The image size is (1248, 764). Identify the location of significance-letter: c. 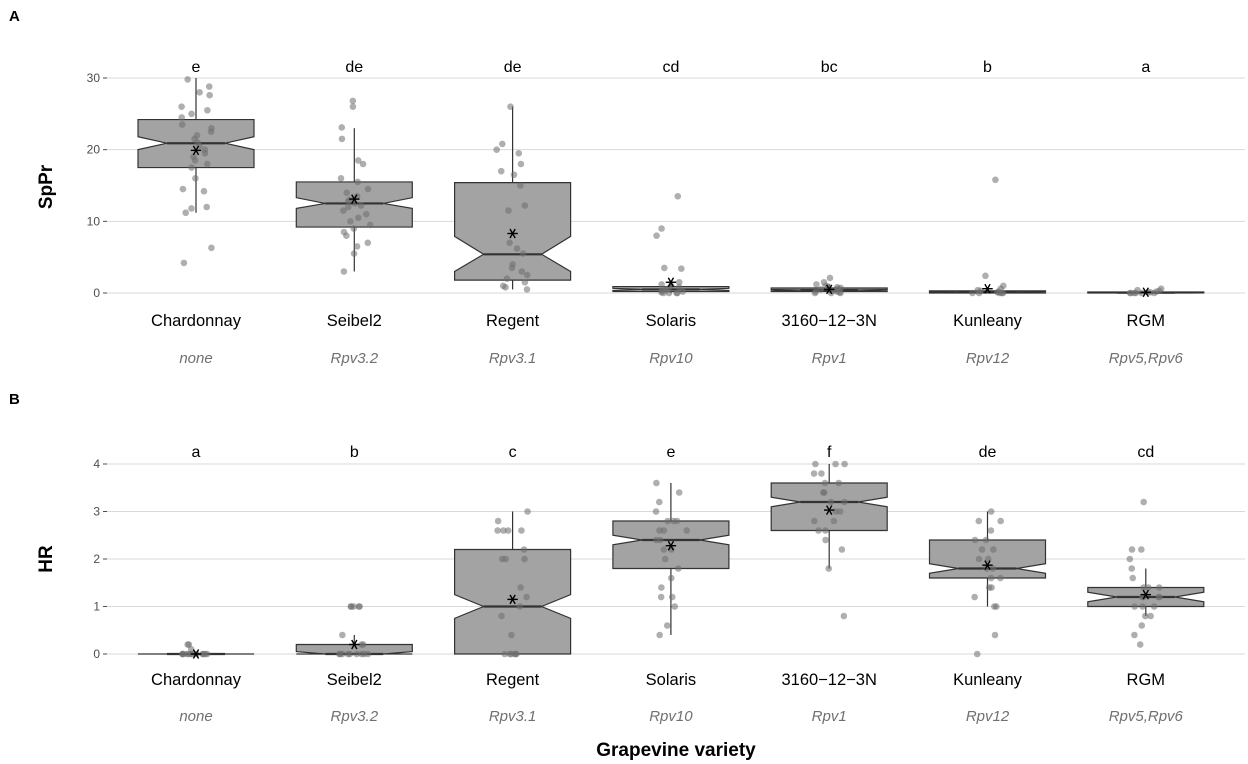
(513, 452).